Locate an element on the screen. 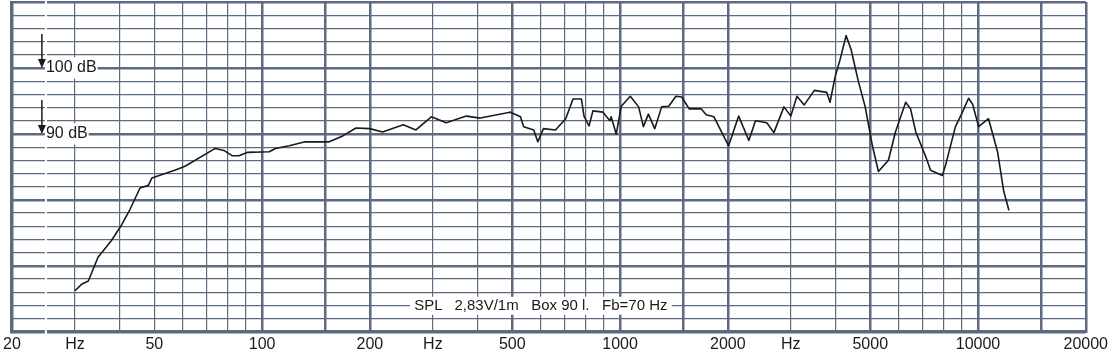 The width and height of the screenshot is (1111, 357). y-tick-label: 90 dB is located at coordinates (66, 133).